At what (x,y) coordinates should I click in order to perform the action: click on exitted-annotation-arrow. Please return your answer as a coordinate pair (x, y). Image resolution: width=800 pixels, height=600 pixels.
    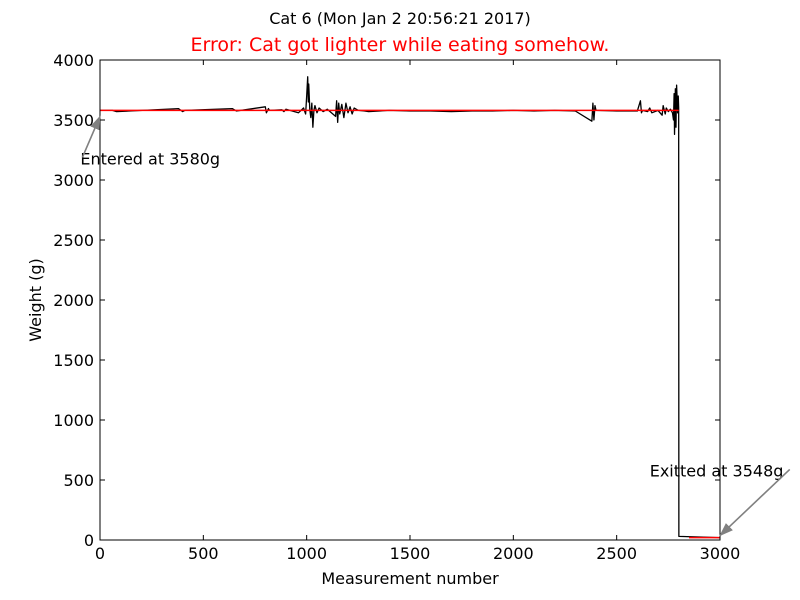
    Looking at the image, I should click on (755, 502).